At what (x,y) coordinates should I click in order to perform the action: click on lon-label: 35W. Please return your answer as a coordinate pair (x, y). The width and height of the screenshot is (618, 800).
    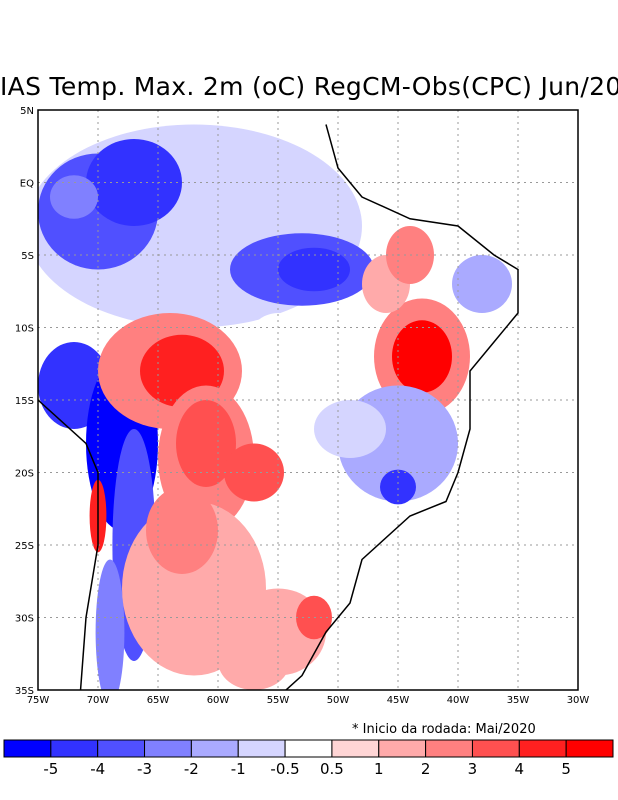
    Looking at the image, I should click on (518, 700).